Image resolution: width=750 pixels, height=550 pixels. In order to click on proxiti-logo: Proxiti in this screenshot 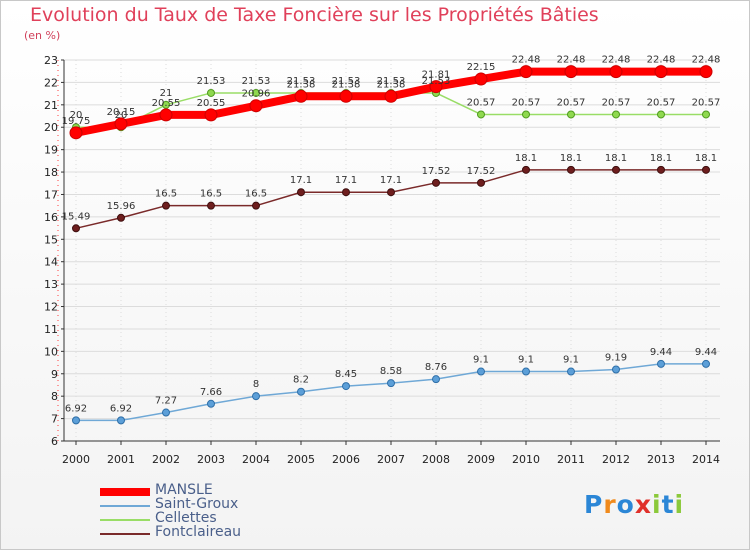, I will do `click(634, 504)`.